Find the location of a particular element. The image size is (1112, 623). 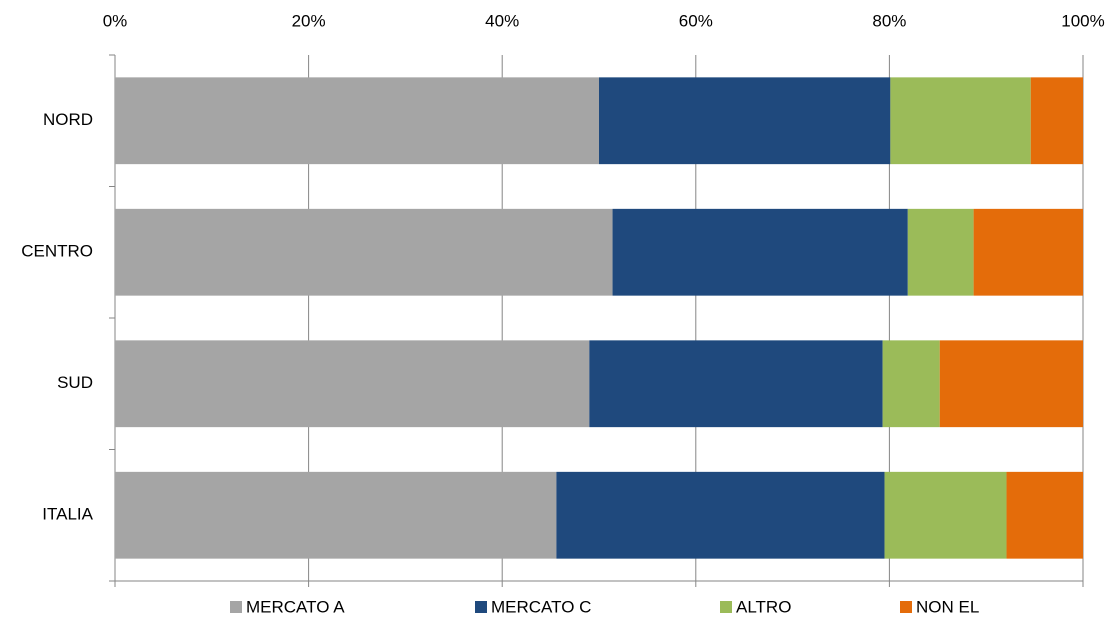

x-tick-label: 60% is located at coordinates (696, 20).